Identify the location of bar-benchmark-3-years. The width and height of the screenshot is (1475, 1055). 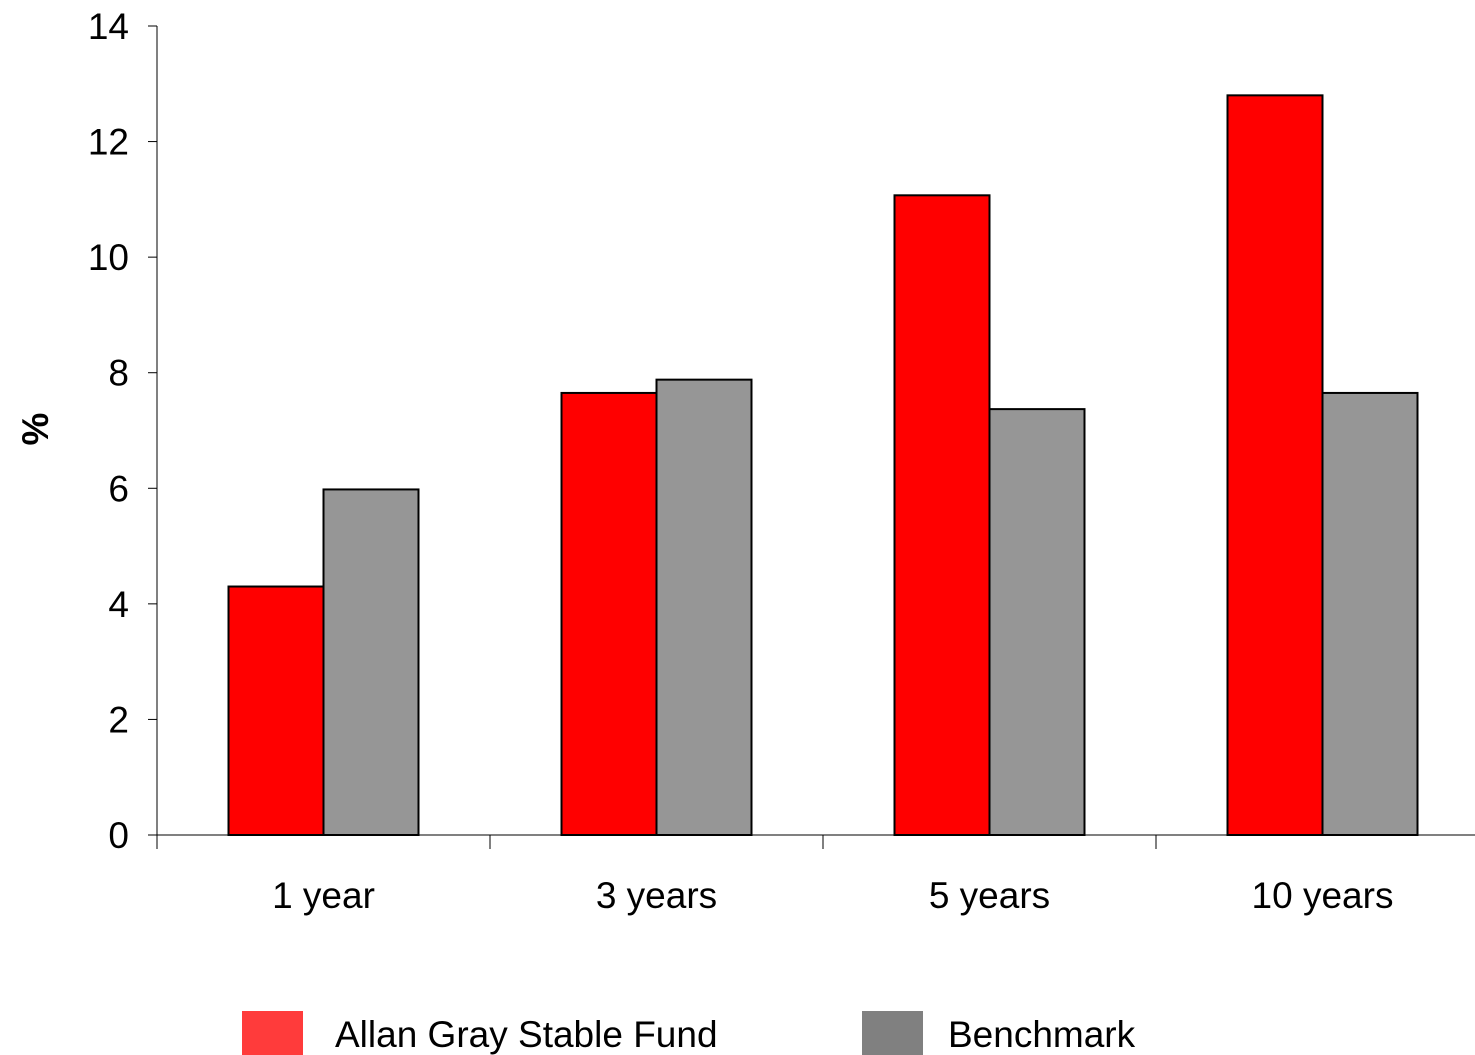
(704, 607).